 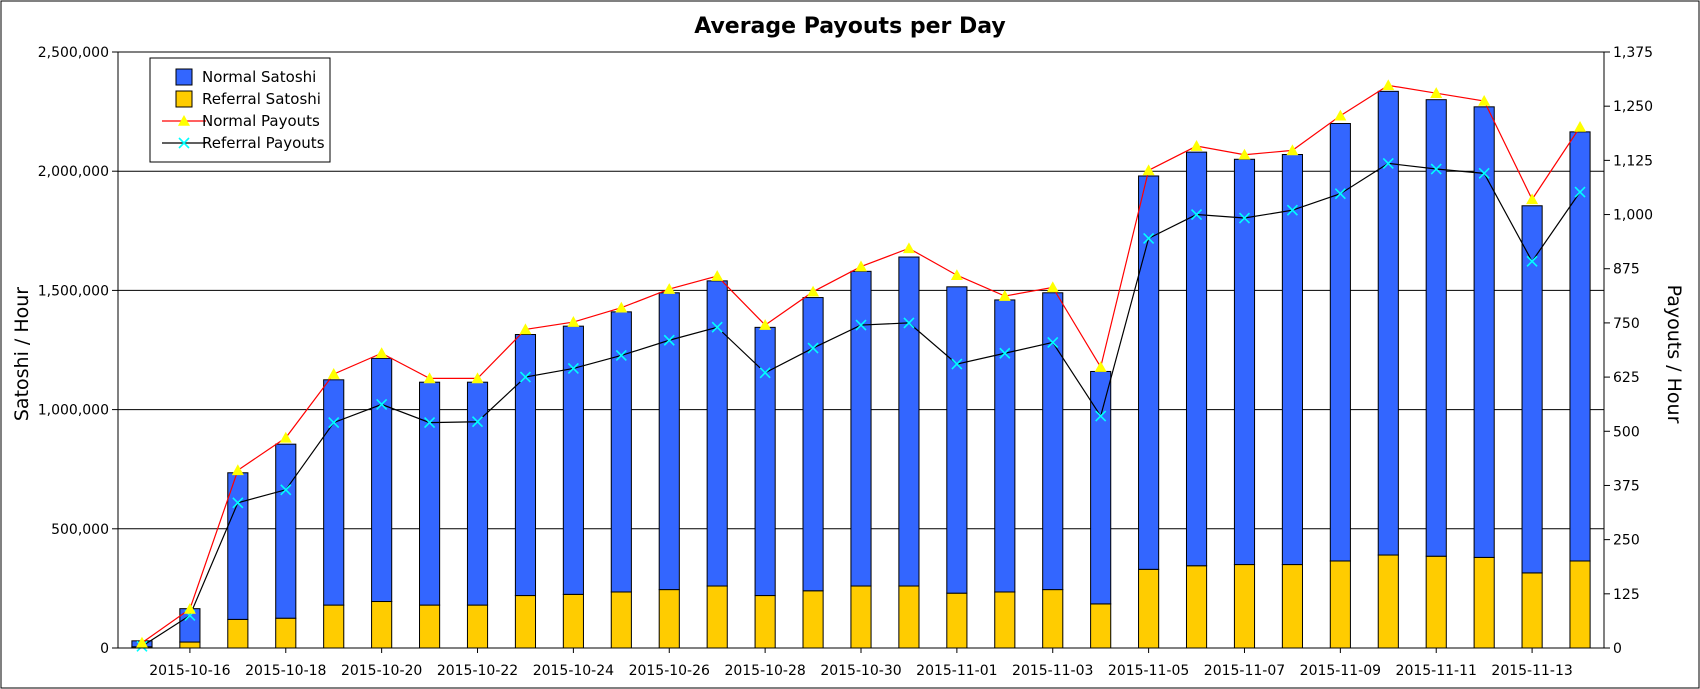 What do you see at coordinates (73, 411) in the screenshot?
I see `y-tick-label: 1,000,000` at bounding box center [73, 411].